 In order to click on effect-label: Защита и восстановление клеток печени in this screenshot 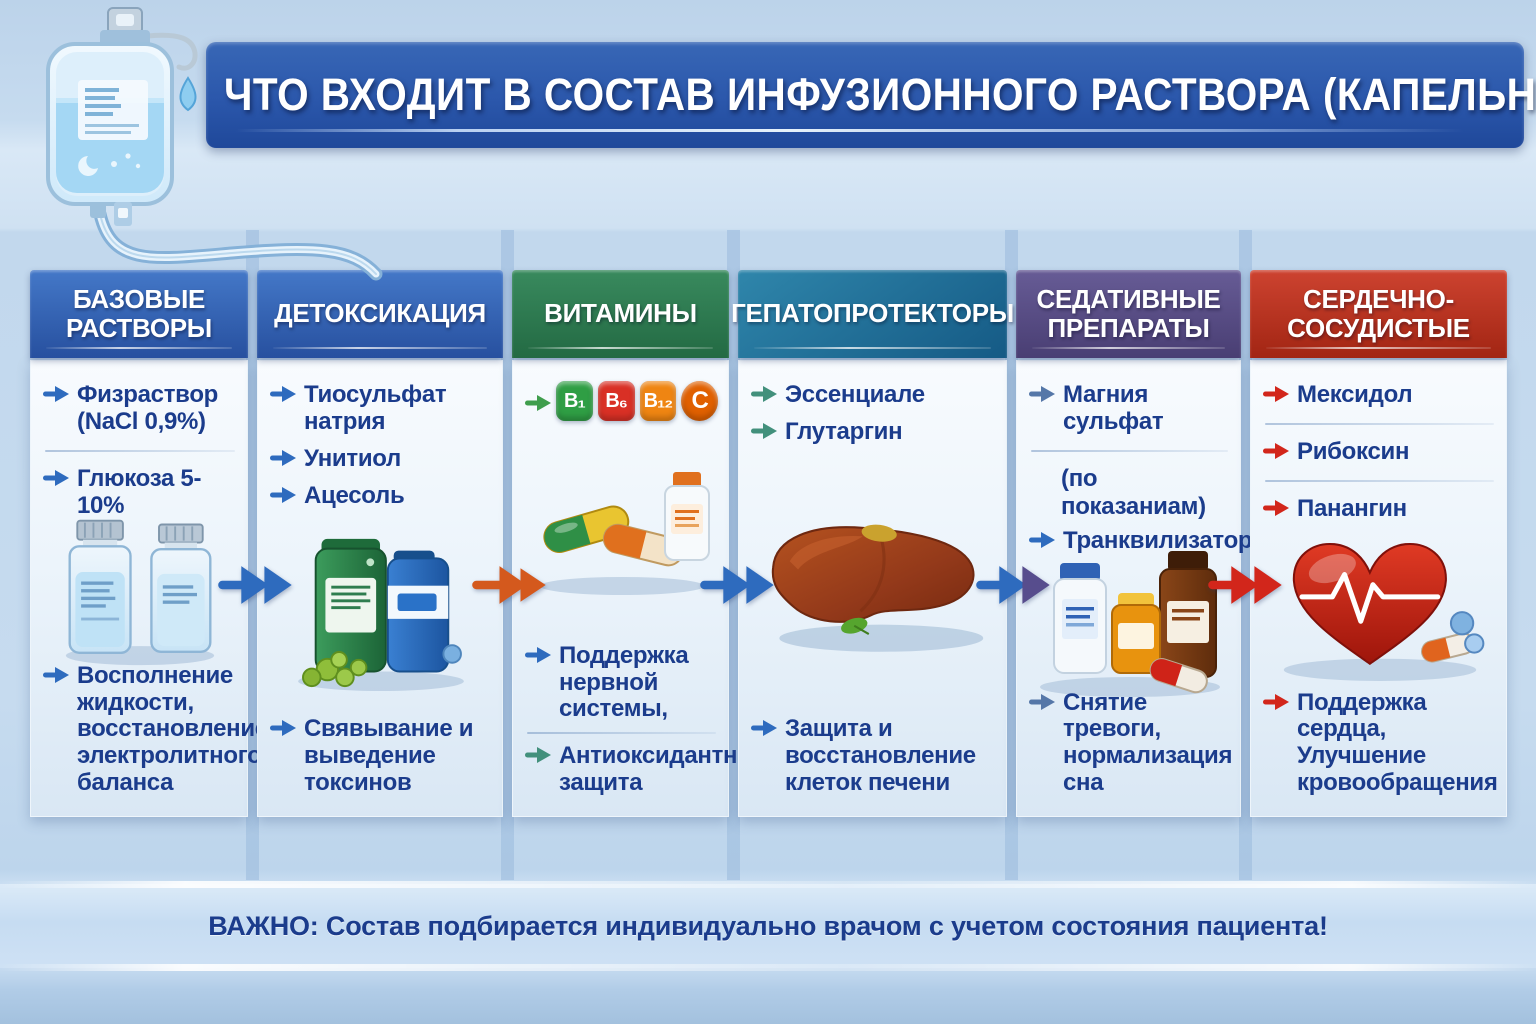, I will do `click(880, 756)`.